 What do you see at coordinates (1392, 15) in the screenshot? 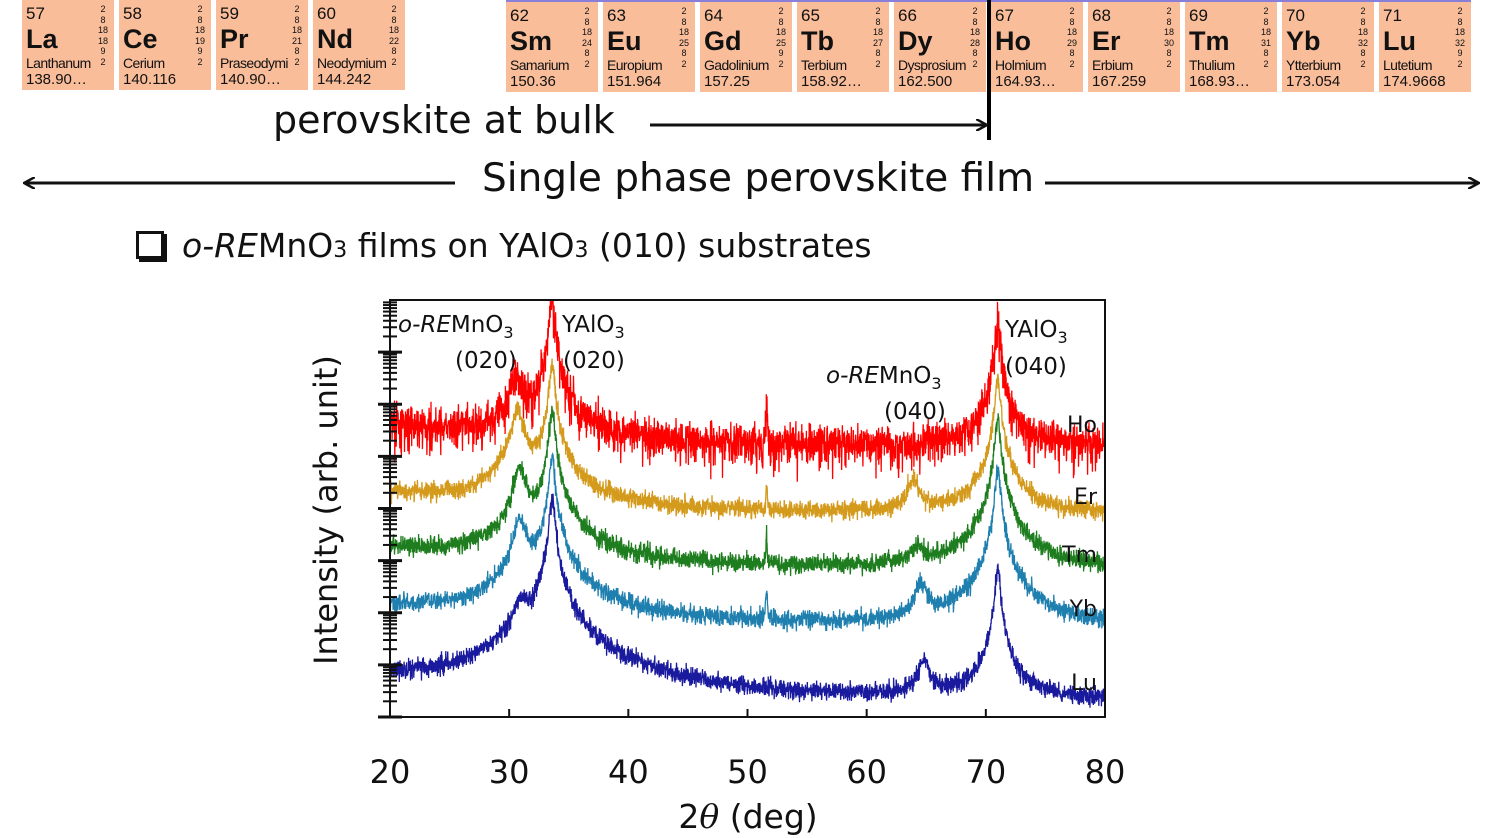
I see `atomic-number: 71` at bounding box center [1392, 15].